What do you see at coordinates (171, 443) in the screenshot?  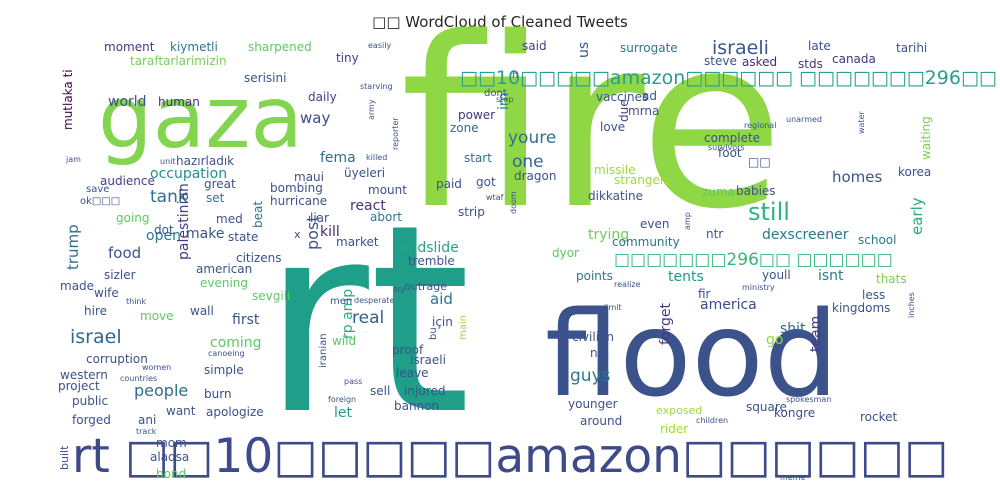 I see `word-mom-150: mom` at bounding box center [171, 443].